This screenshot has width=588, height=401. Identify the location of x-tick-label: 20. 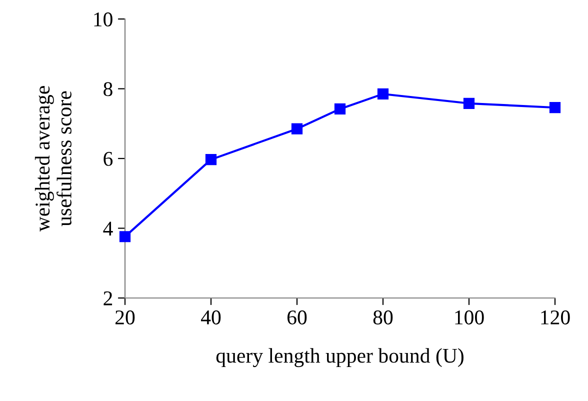
(125, 317).